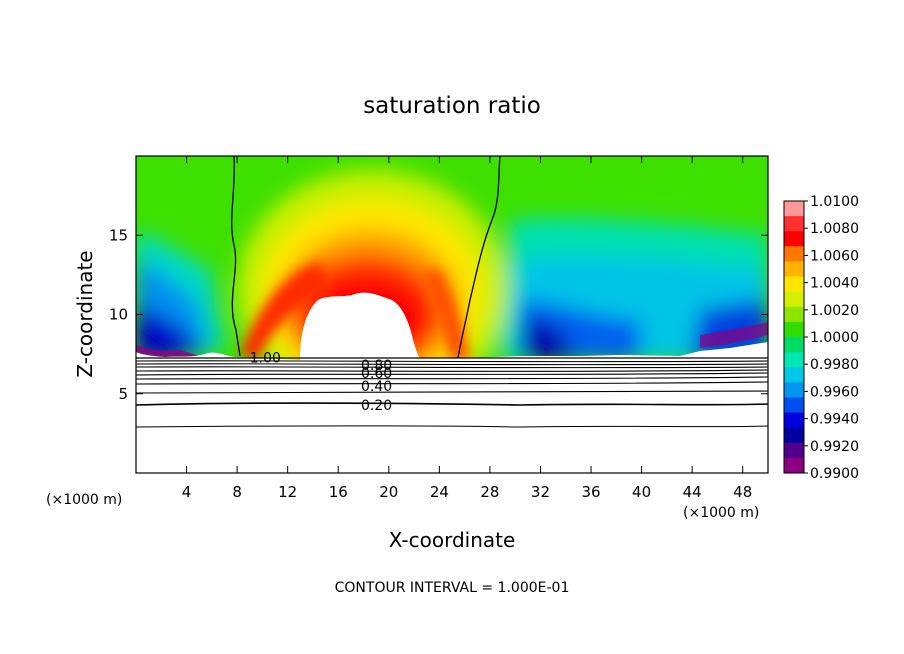 This screenshot has height=654, width=904. Describe the element at coordinates (540, 492) in the screenshot. I see `x-tick-label: 32` at that location.